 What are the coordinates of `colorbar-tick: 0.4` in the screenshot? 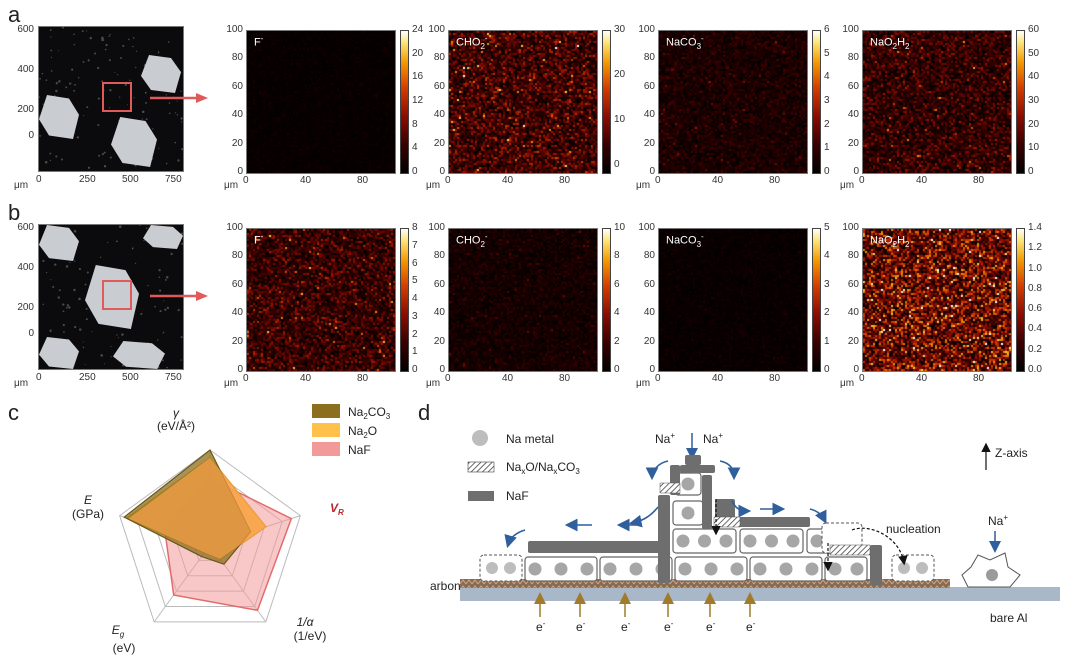 It's located at (1035, 329).